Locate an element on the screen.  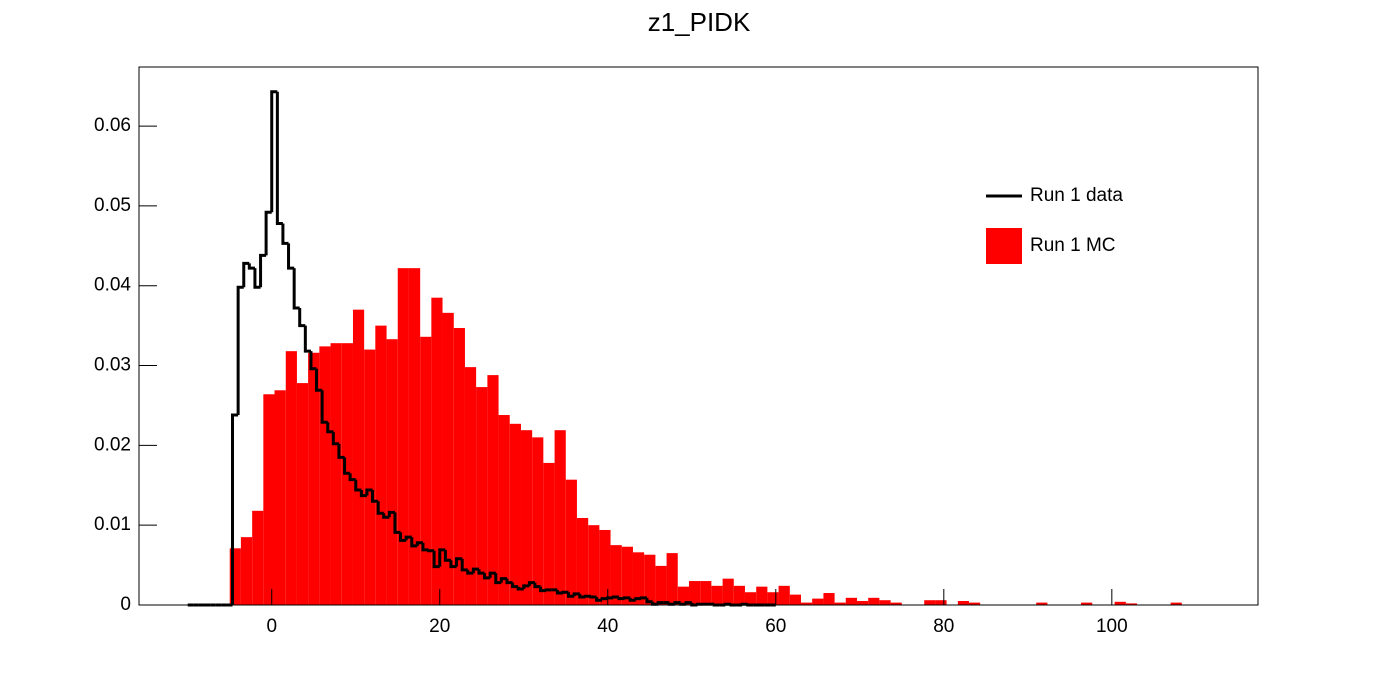
legend-label: Run 1 MC is located at coordinates (1073, 245).